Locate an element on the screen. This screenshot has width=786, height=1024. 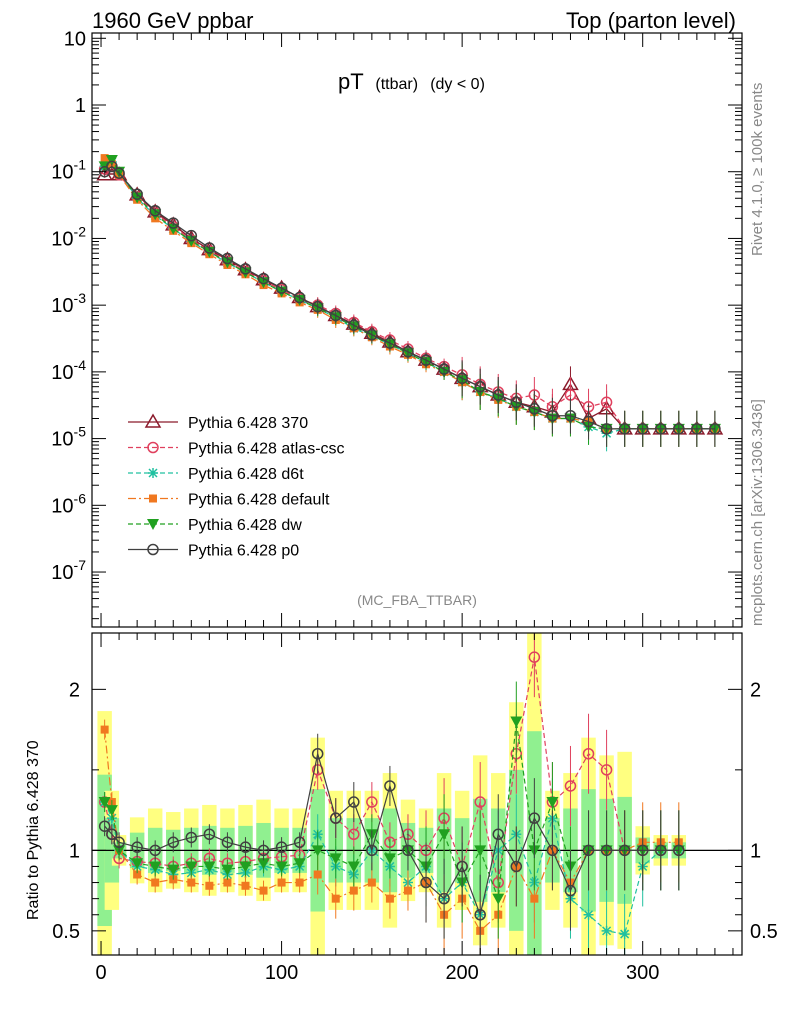
legend-label-2: Pythia 6.428 d6t is located at coordinates (246, 474).